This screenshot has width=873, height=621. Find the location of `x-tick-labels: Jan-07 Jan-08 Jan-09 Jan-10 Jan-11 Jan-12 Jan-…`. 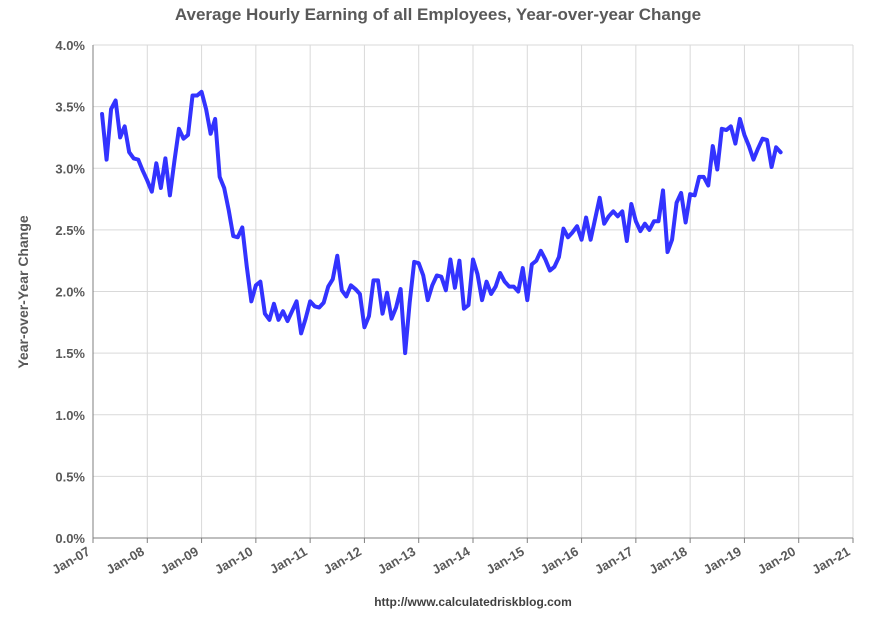

x-tick-labels: Jan-07 Jan-08 Jan-09 Jan-10 Jan-11 Jan-12 Jan-… is located at coordinates (450, 560).